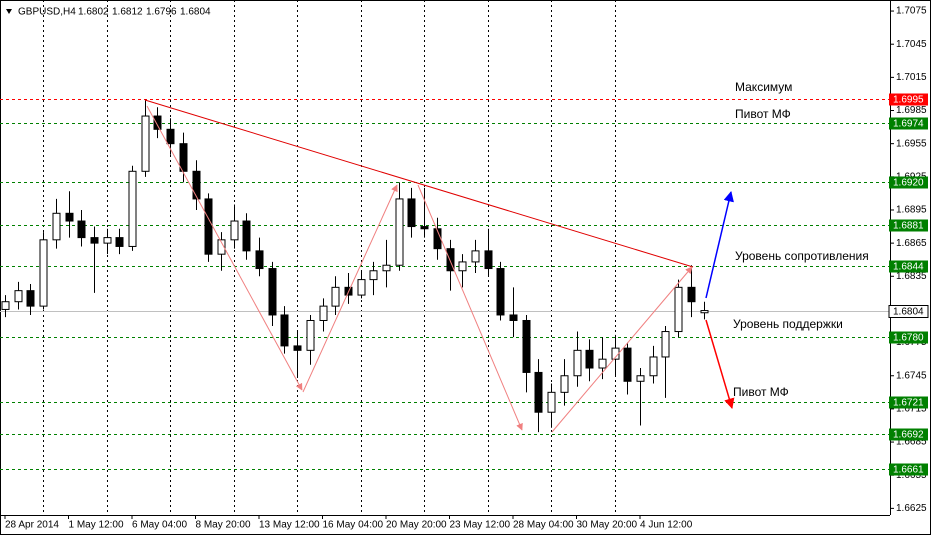  What do you see at coordinates (666, 525) in the screenshot?
I see `x-tick-label: 4 Jun 12:00` at bounding box center [666, 525].